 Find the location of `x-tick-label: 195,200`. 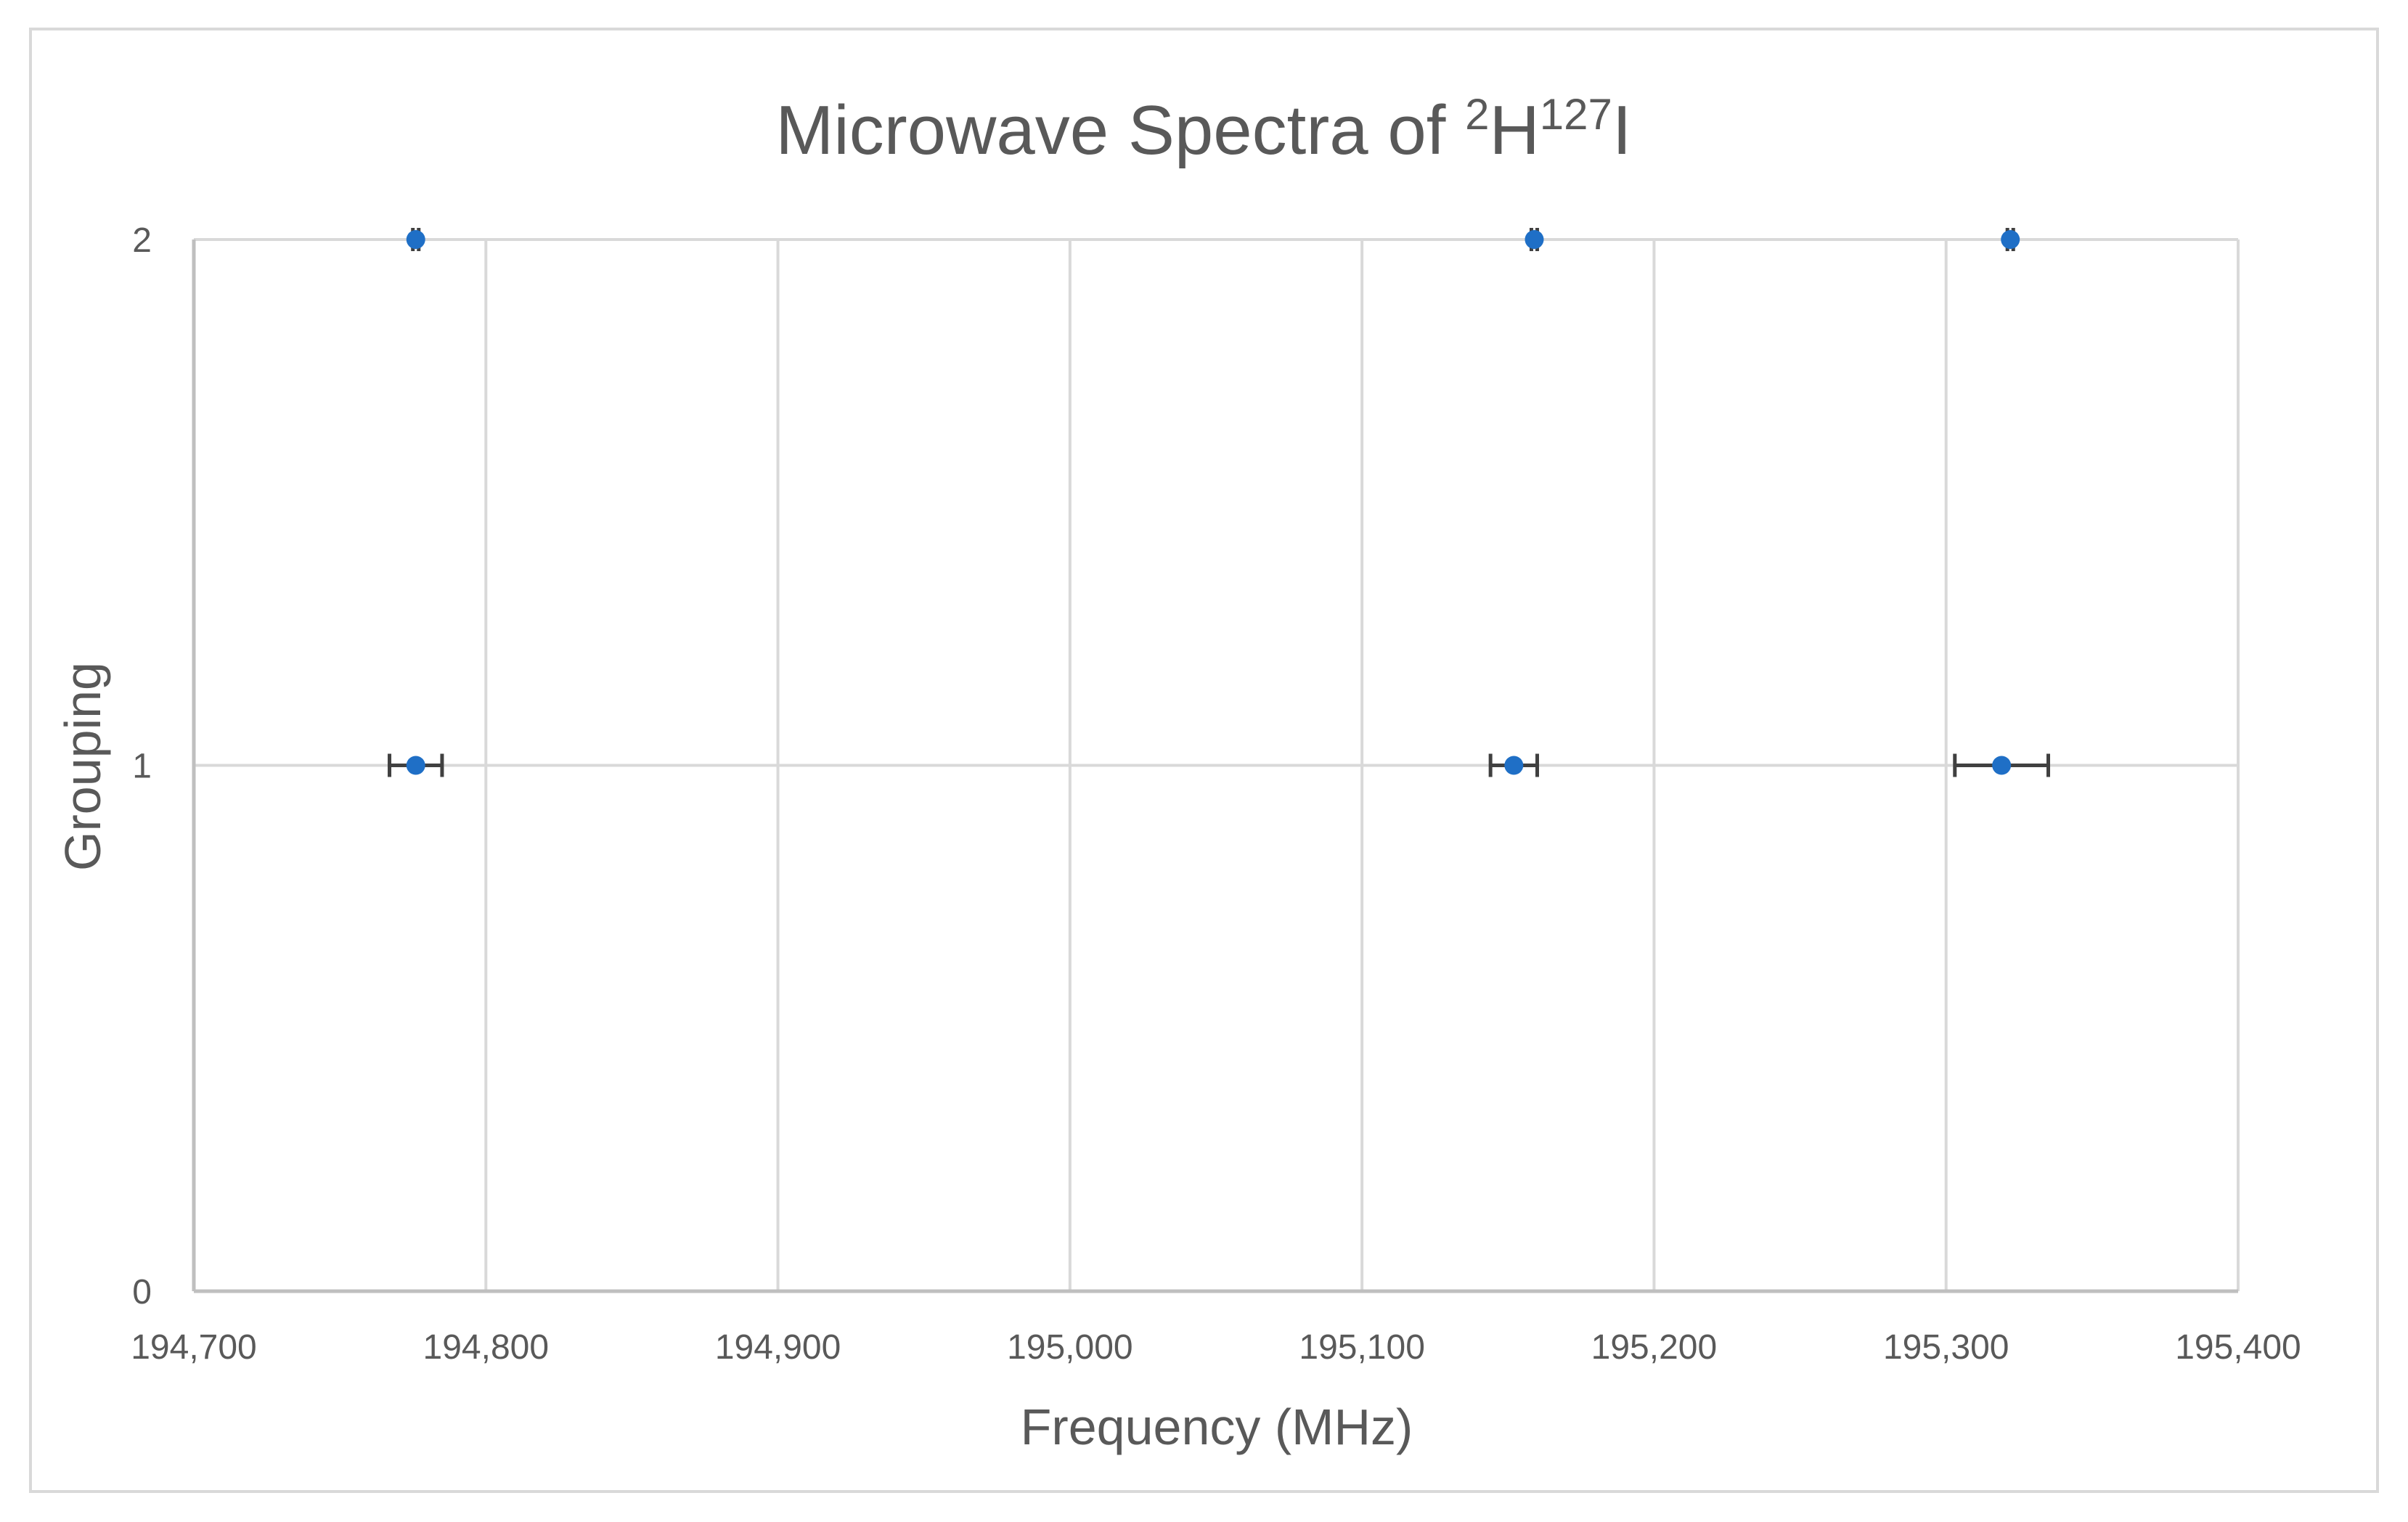

x-tick-label: 195,200 is located at coordinates (1654, 1347).